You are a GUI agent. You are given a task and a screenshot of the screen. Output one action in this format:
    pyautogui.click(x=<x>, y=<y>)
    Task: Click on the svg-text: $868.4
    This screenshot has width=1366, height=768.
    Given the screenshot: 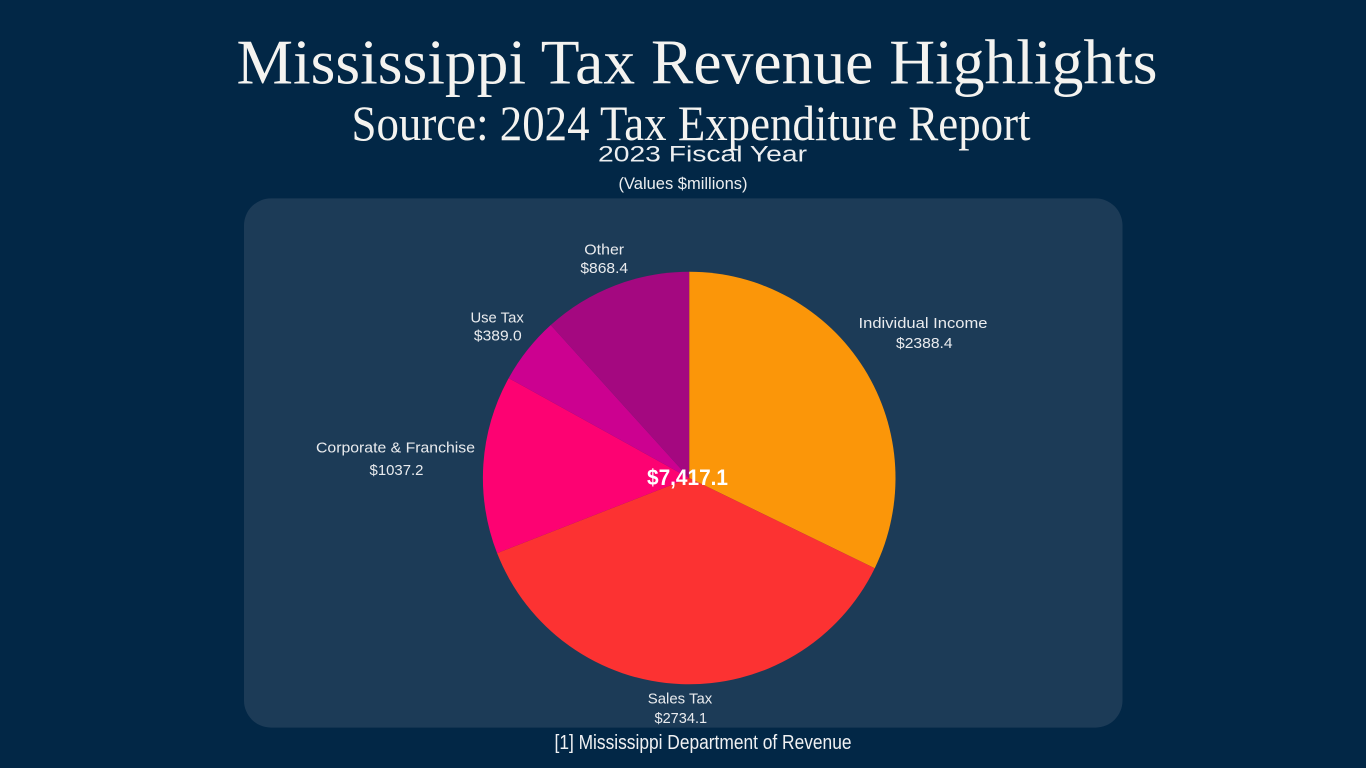 What is the action you would take?
    pyautogui.click(x=604, y=268)
    